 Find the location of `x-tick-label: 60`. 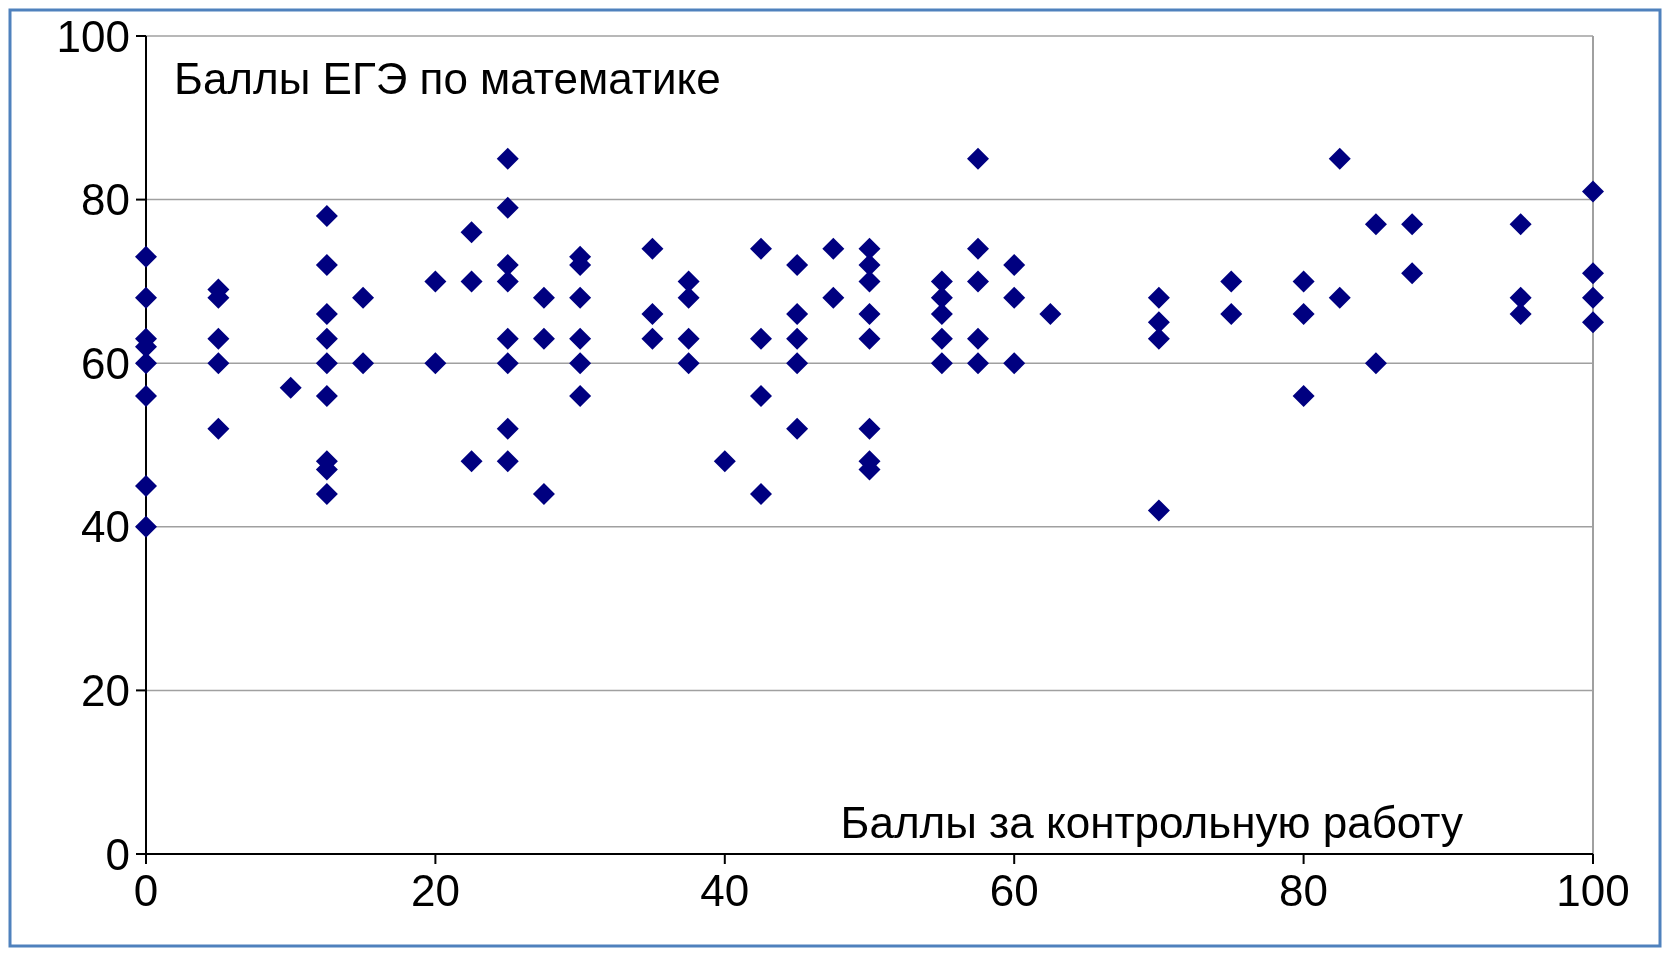

x-tick-label: 60 is located at coordinates (1014, 890).